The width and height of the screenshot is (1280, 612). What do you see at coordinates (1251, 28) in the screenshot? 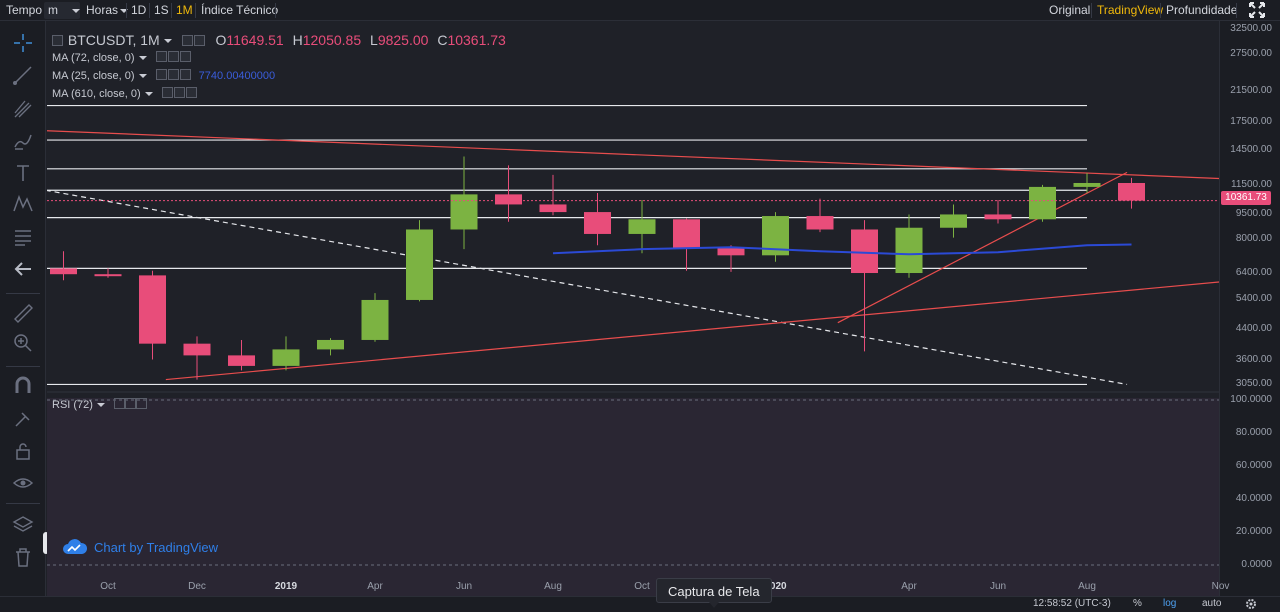
I see `price-tick-label: 32500.00` at bounding box center [1251, 28].